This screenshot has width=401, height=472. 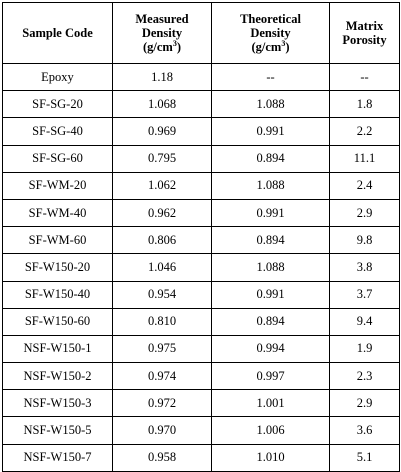 What do you see at coordinates (364, 267) in the screenshot?
I see `cell-matrix-porosity: 3.8` at bounding box center [364, 267].